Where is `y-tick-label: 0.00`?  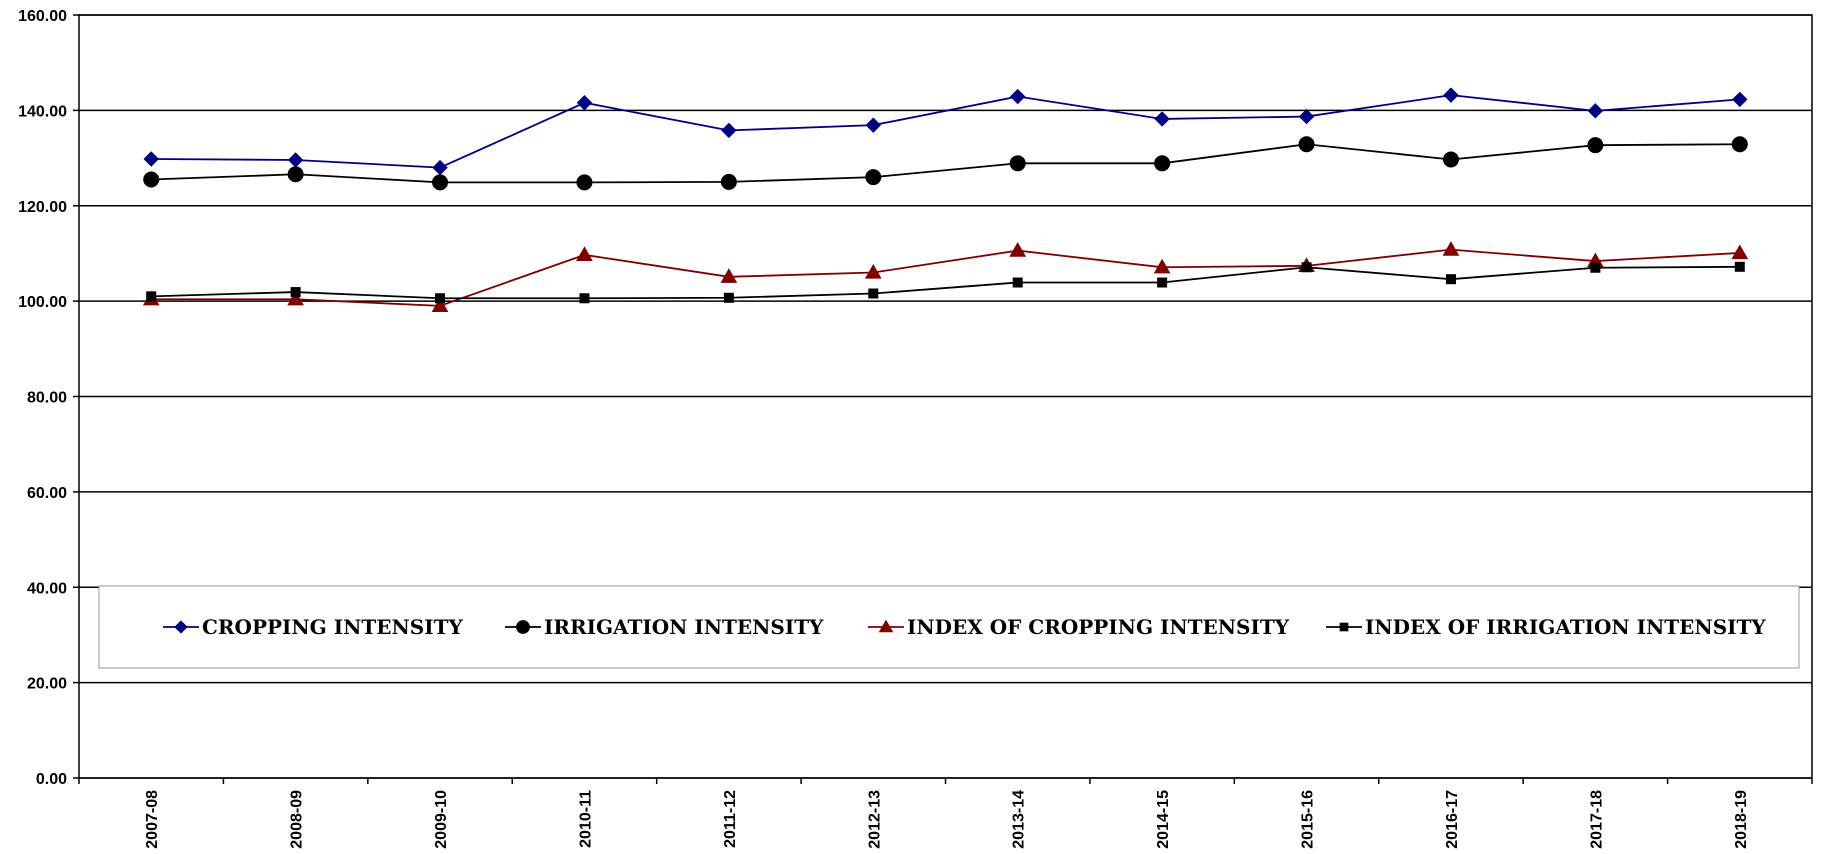
y-tick-label: 0.00 is located at coordinates (51, 779).